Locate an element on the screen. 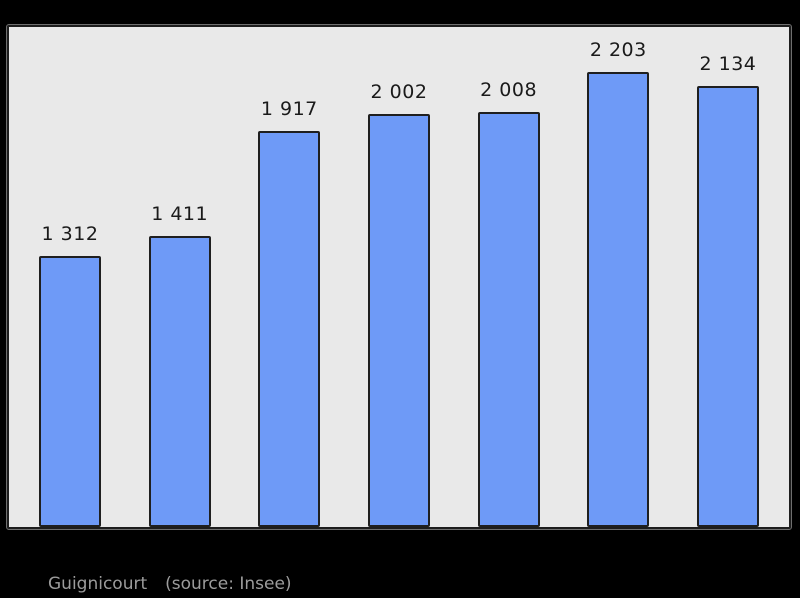 This screenshot has width=800, height=598. bar: 2 134 is located at coordinates (727, 290).